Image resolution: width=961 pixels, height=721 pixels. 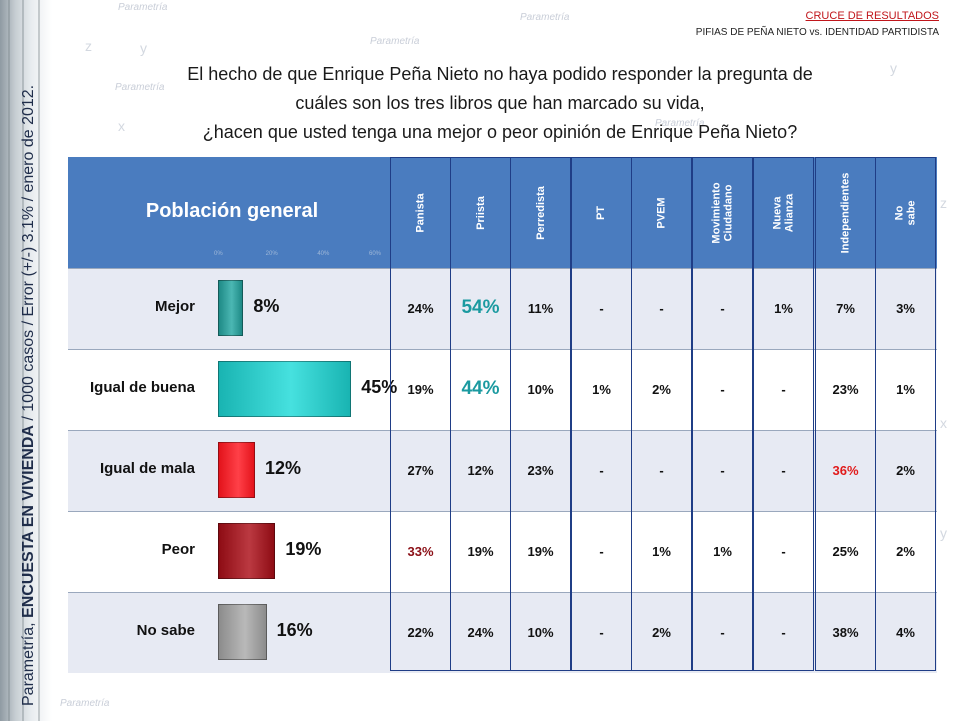 What do you see at coordinates (845, 551) in the screenshot?
I see `table-cell: 25%` at bounding box center [845, 551].